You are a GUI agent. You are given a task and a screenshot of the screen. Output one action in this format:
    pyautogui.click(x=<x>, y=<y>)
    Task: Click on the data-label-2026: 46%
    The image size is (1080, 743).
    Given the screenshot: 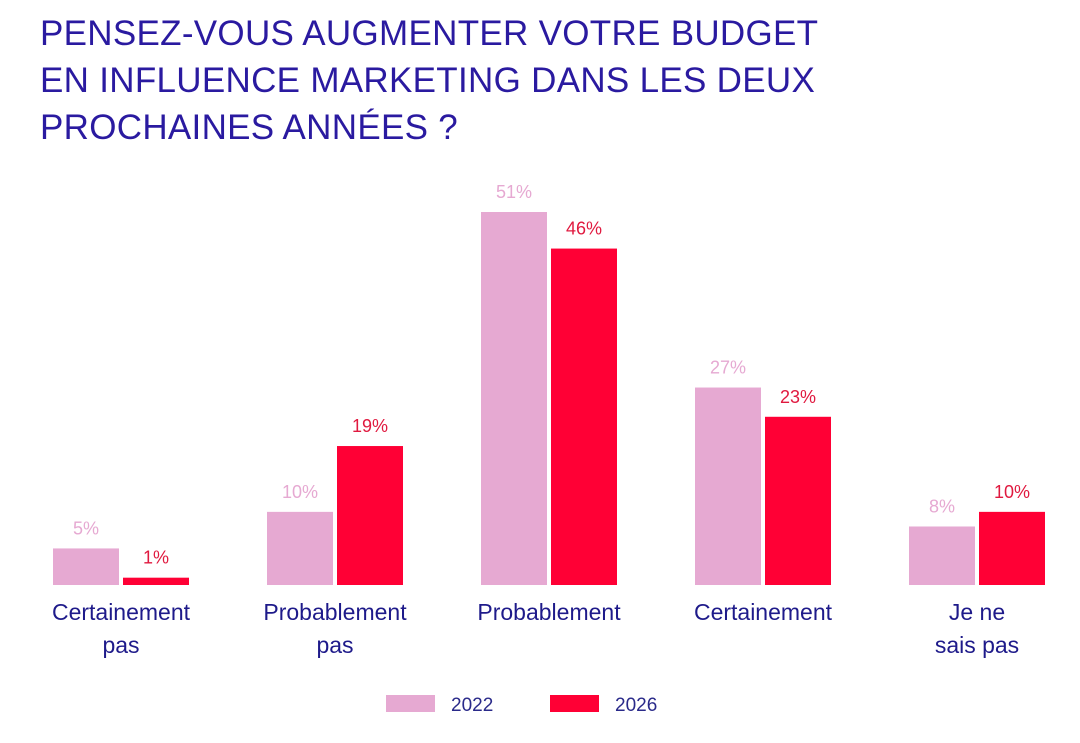 What is the action you would take?
    pyautogui.click(x=584, y=229)
    